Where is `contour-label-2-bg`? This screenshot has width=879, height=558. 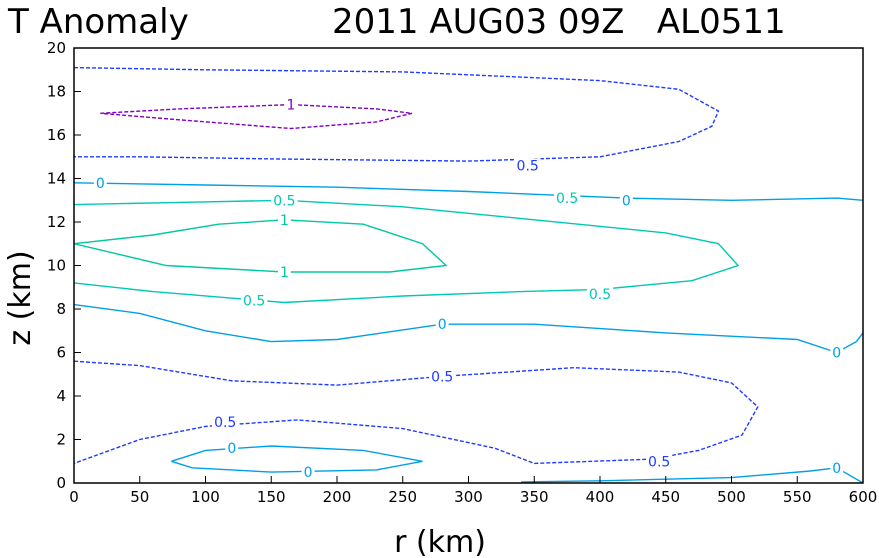 contour-label-2-bg is located at coordinates (626, 201).